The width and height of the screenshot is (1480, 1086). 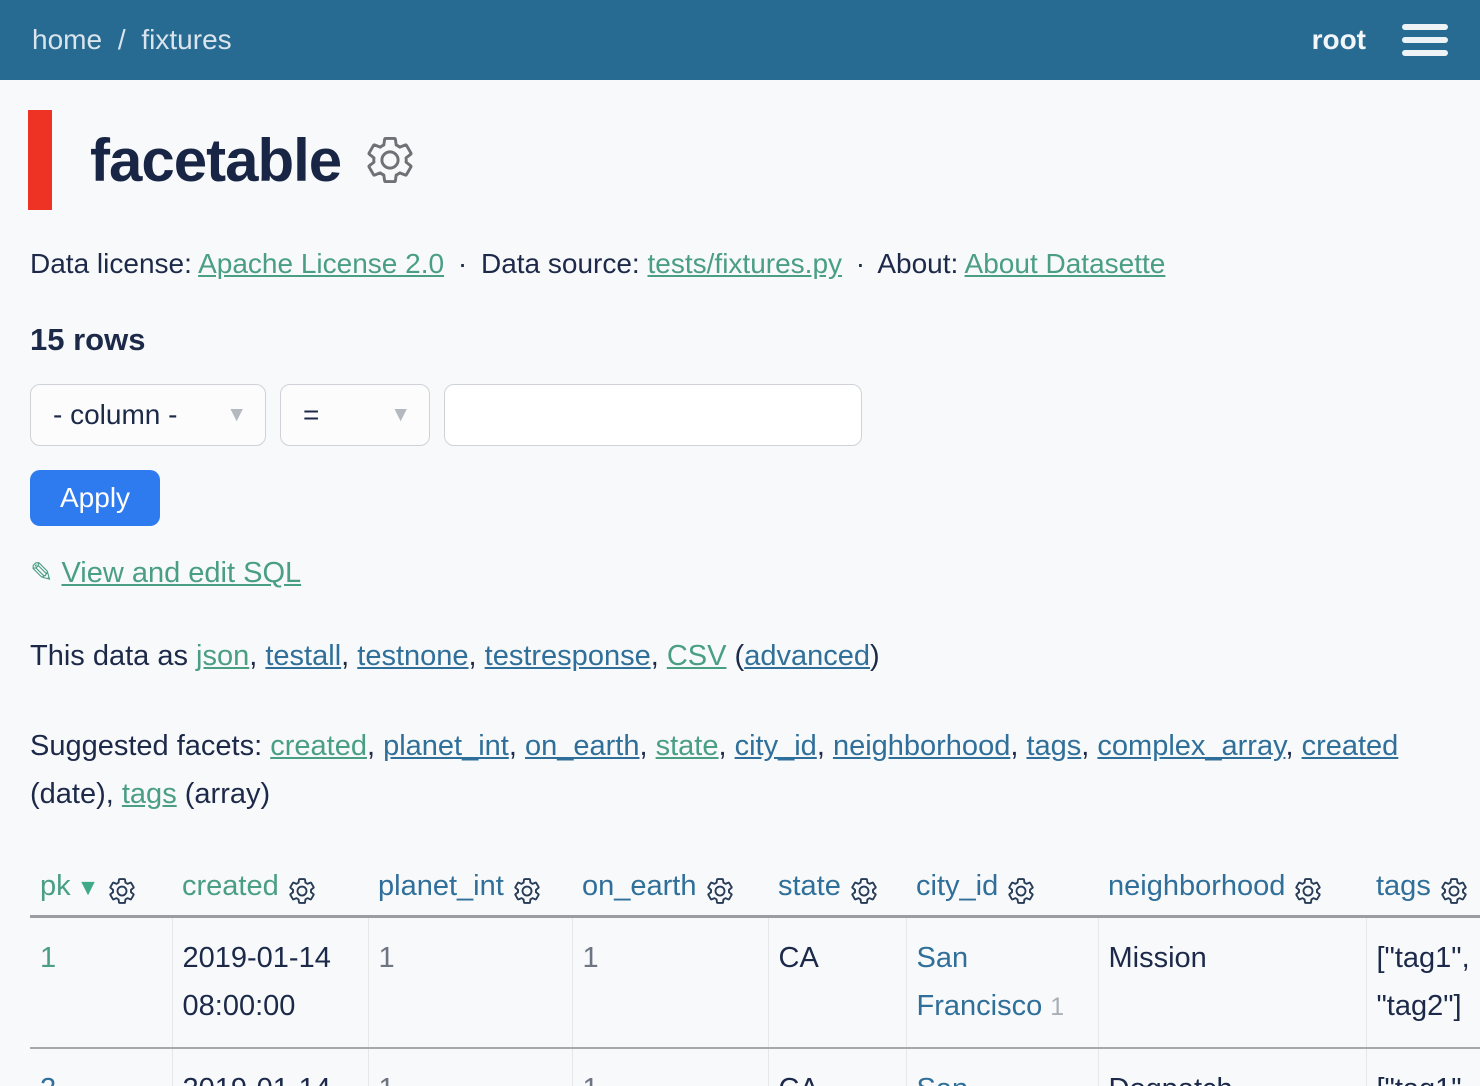 I want to click on filter-controls: - column - ▼ = ▼, so click(x=740, y=415).